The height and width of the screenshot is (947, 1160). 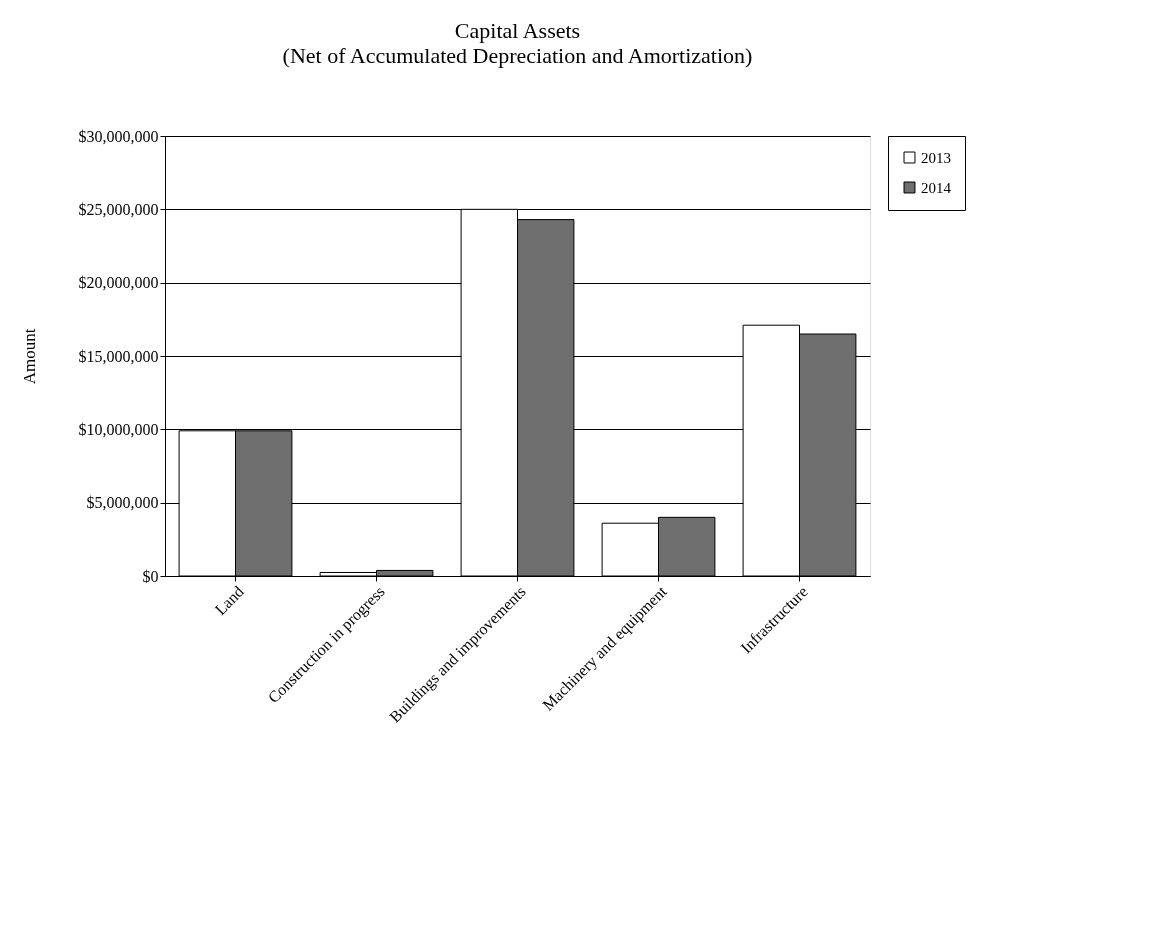 What do you see at coordinates (29, 356) in the screenshot?
I see `y-axis-title: Amount` at bounding box center [29, 356].